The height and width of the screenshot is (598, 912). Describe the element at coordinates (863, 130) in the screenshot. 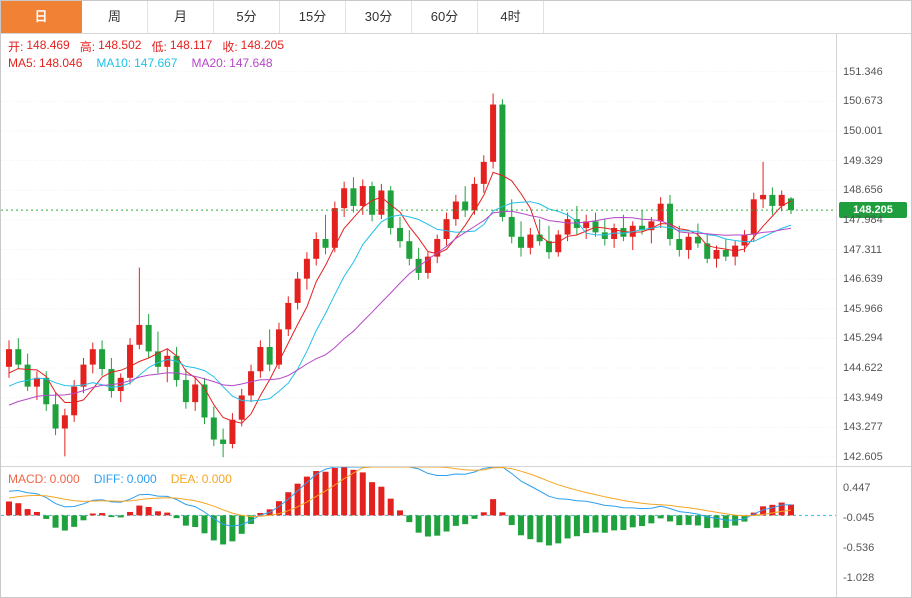

I see `price-axis-tick: 150.001` at that location.